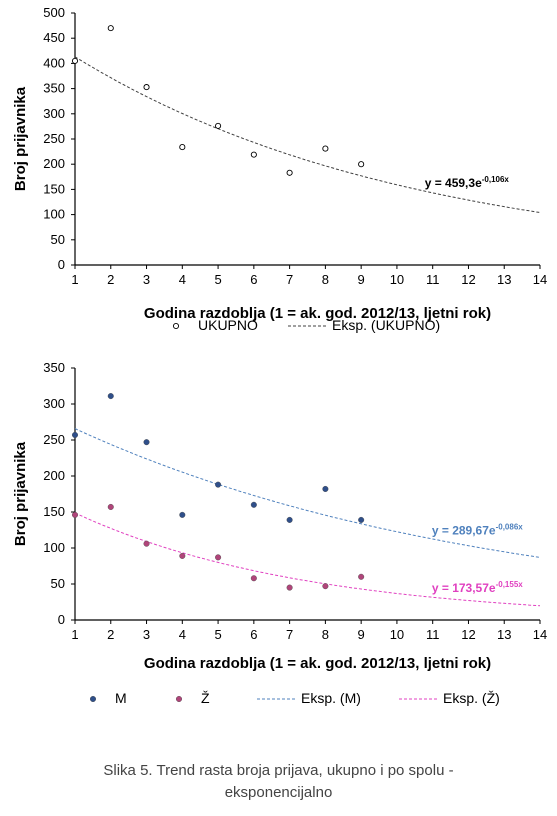  What do you see at coordinates (228, 325) in the screenshot?
I see `legend-label: UKUPNO` at bounding box center [228, 325].